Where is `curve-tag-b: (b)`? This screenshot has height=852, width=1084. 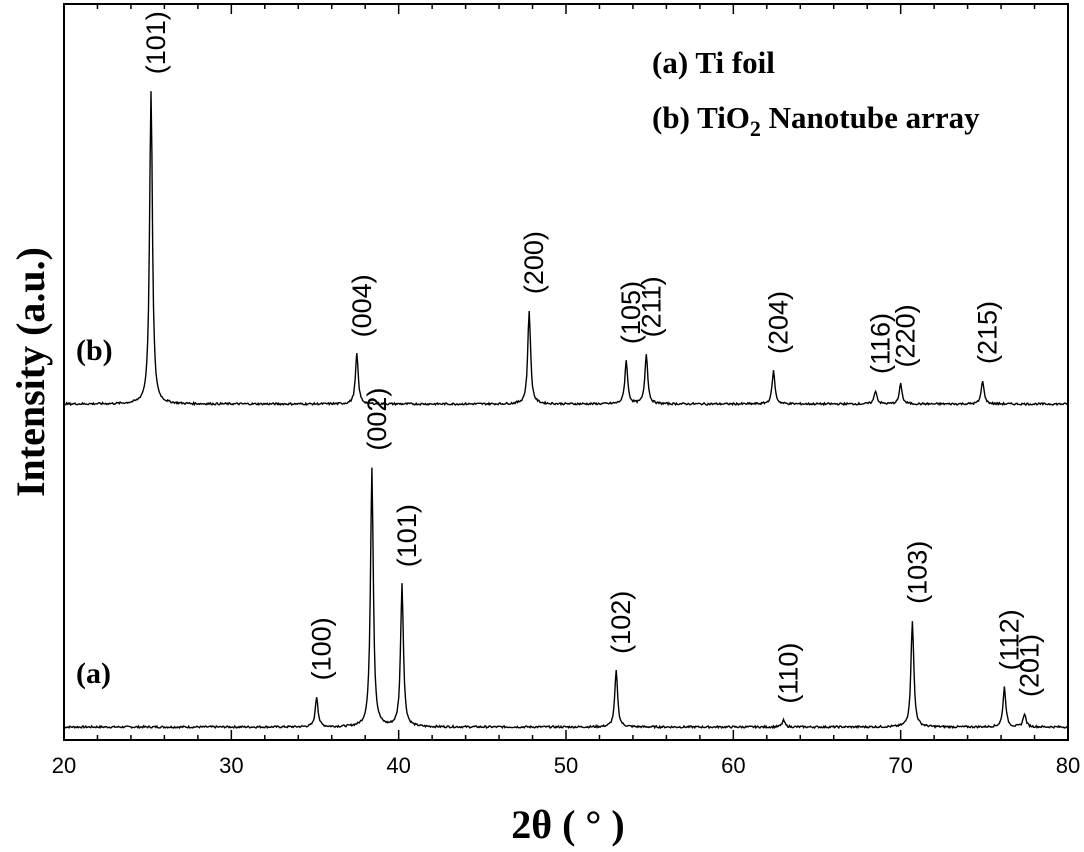
curve-tag-b: (b) is located at coordinates (94, 350).